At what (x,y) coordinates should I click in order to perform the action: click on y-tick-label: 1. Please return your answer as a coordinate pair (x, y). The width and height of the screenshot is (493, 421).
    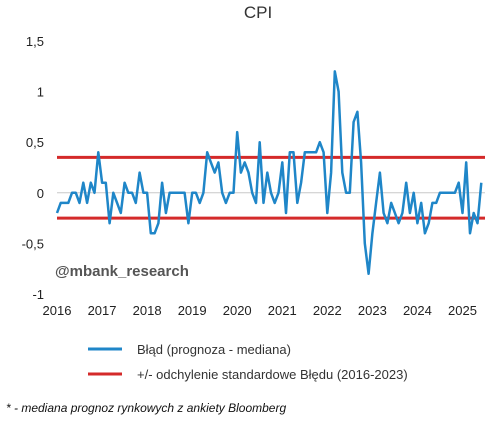
    Looking at the image, I should click on (40, 92).